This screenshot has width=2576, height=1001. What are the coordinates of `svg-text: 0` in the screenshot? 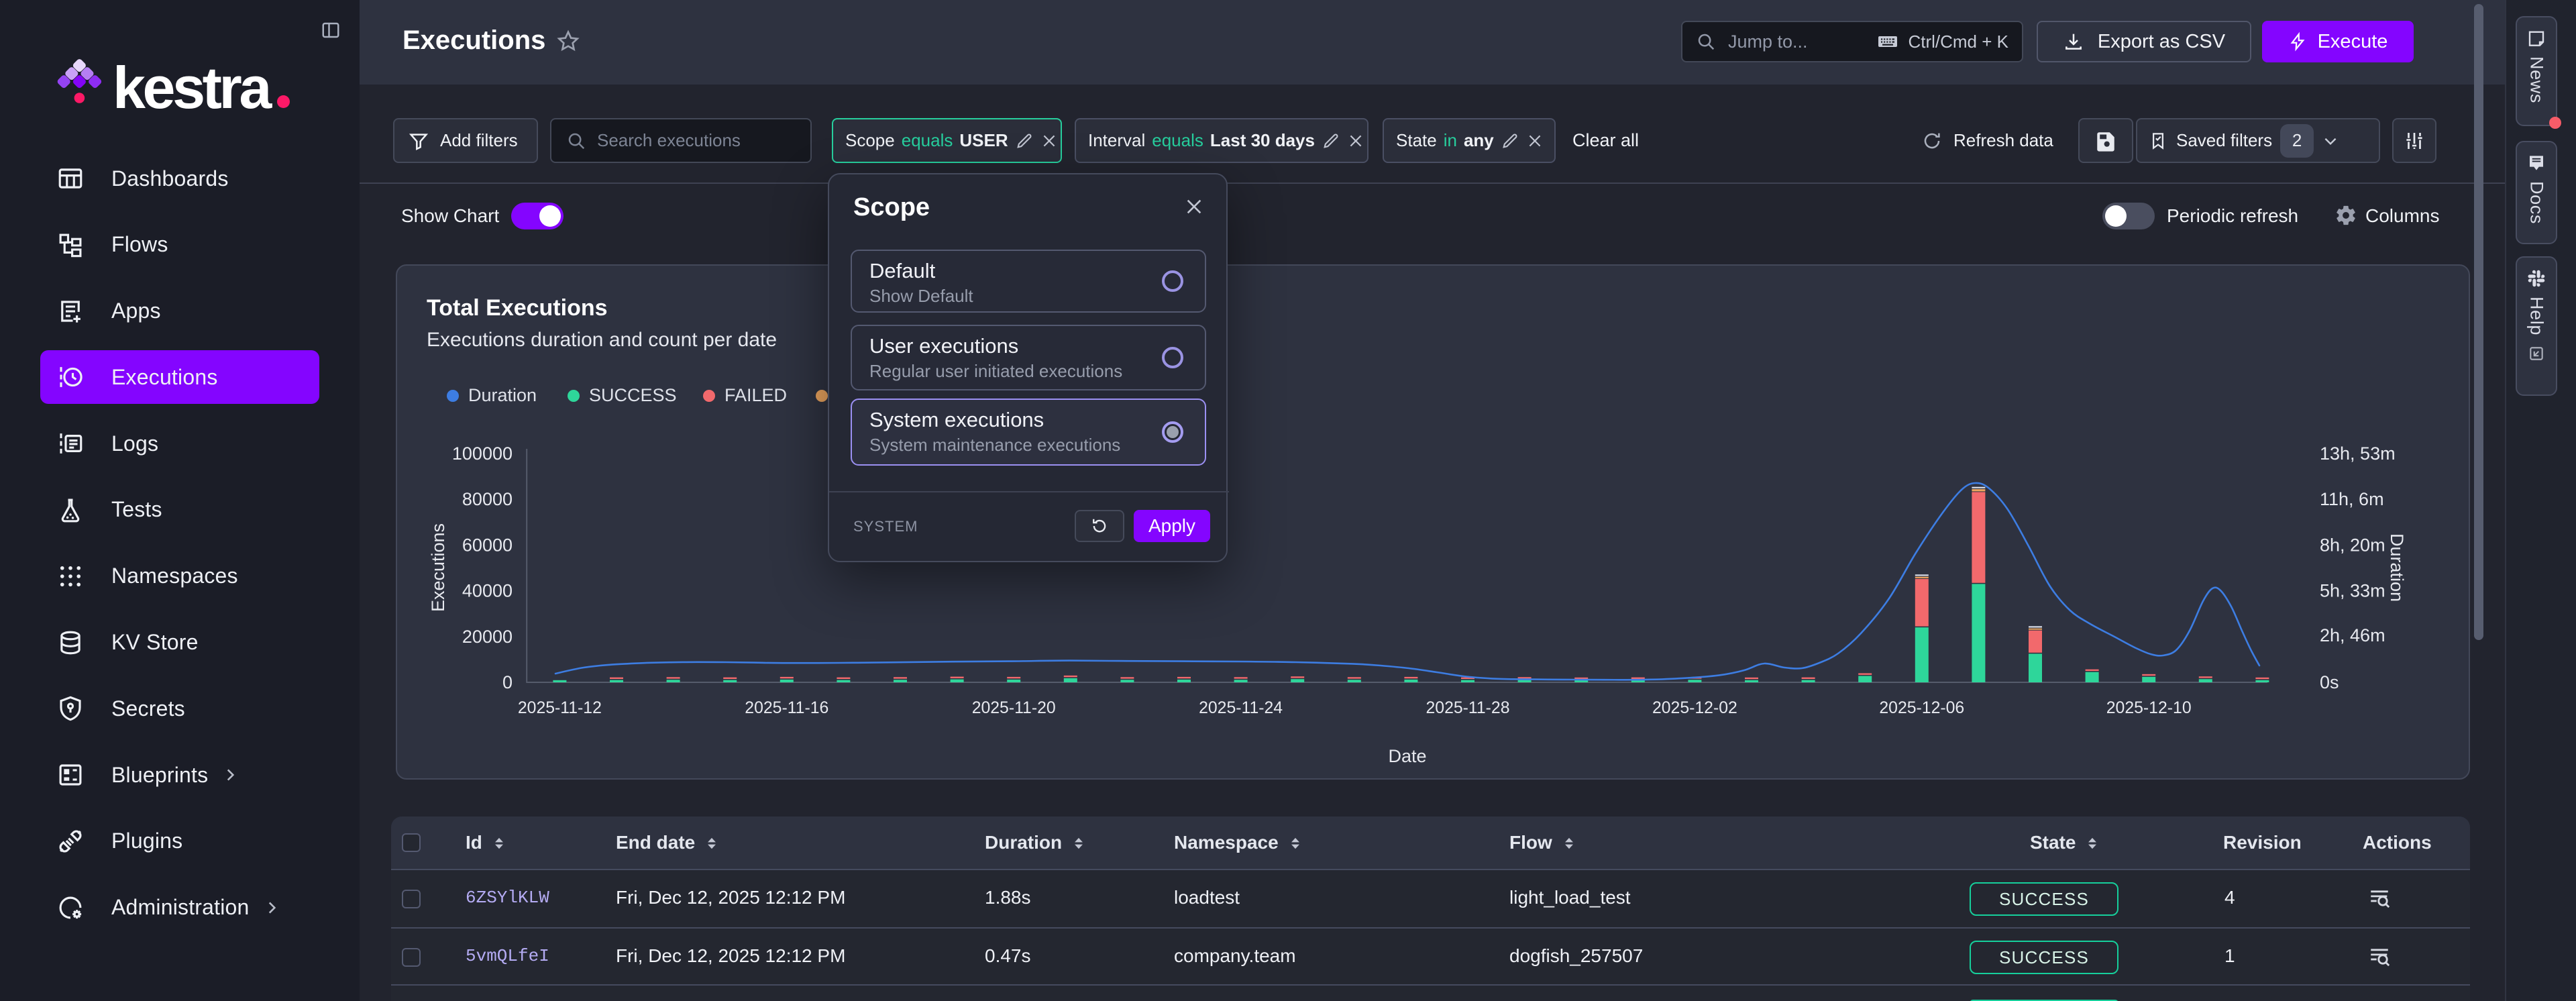 It's located at (507, 682).